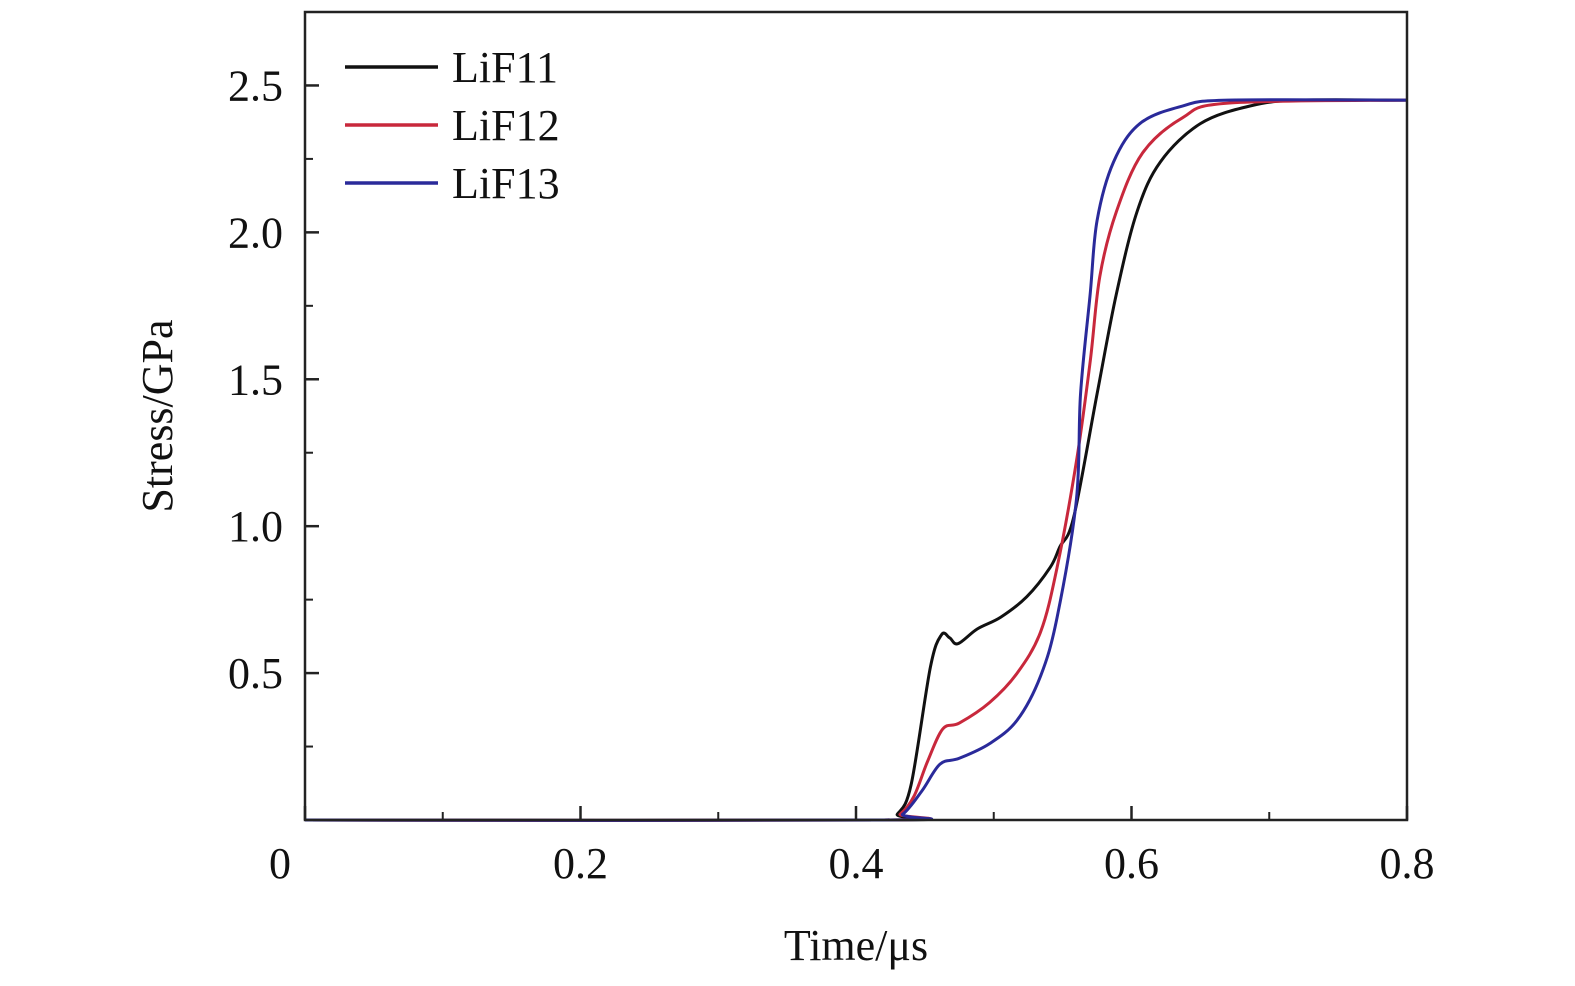 The image size is (1575, 986). I want to click on x-tick-label: 0.6, so click(1131, 863).